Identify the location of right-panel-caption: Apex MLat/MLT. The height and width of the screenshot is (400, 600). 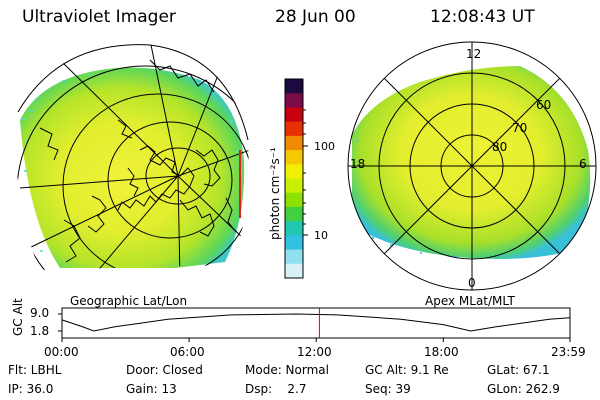
(470, 301).